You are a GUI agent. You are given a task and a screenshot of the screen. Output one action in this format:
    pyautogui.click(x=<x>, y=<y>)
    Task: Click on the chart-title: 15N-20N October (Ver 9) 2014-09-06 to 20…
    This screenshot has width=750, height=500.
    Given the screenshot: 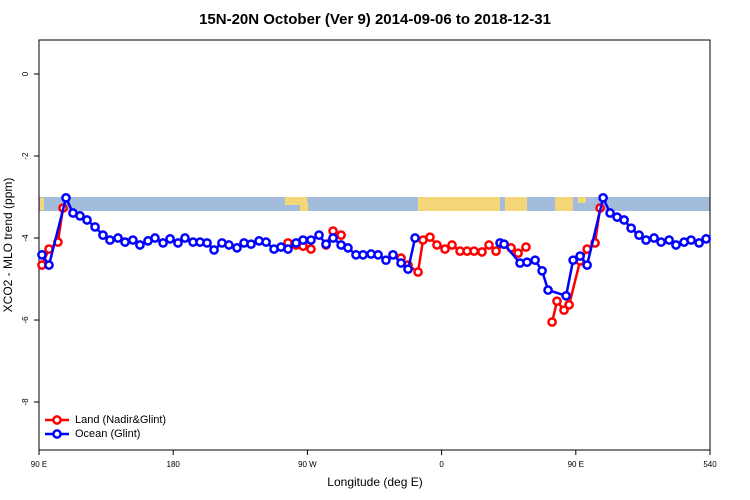 What is the action you would take?
    pyautogui.click(x=375, y=19)
    